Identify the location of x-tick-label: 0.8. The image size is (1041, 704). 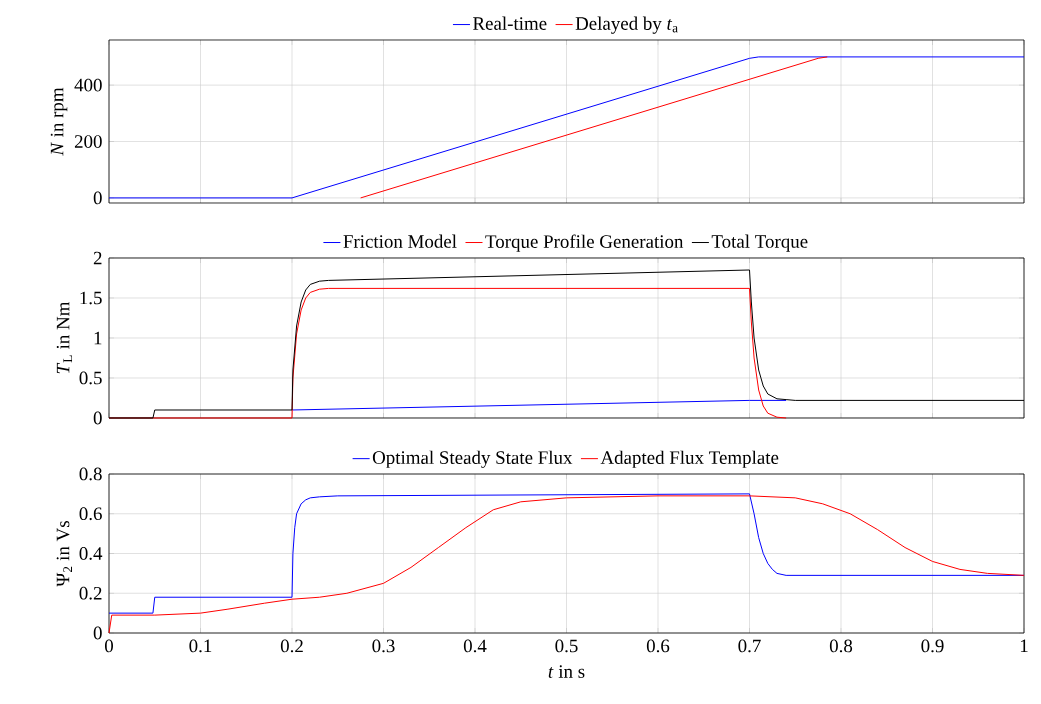
(841, 646).